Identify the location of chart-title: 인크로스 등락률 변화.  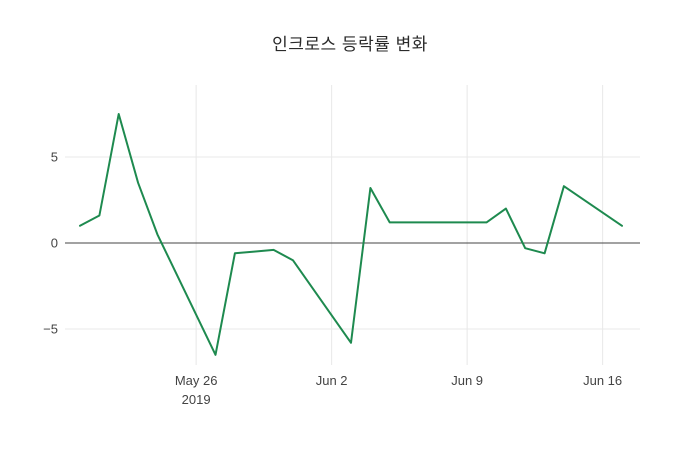
(350, 44).